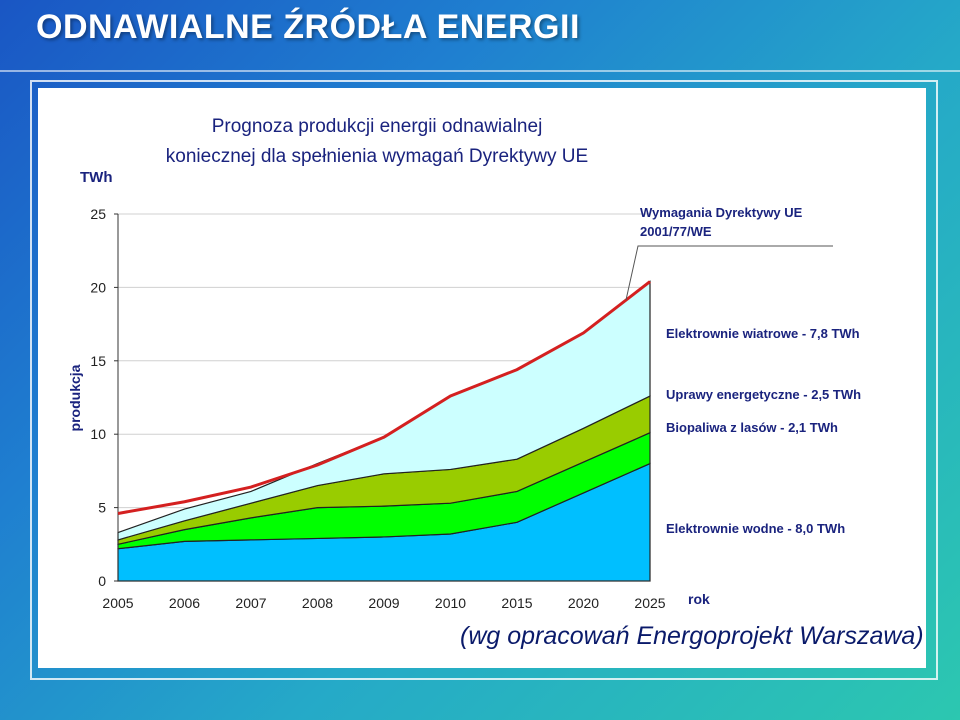  What do you see at coordinates (98, 361) in the screenshot?
I see `y-tick-label-15: 15` at bounding box center [98, 361].